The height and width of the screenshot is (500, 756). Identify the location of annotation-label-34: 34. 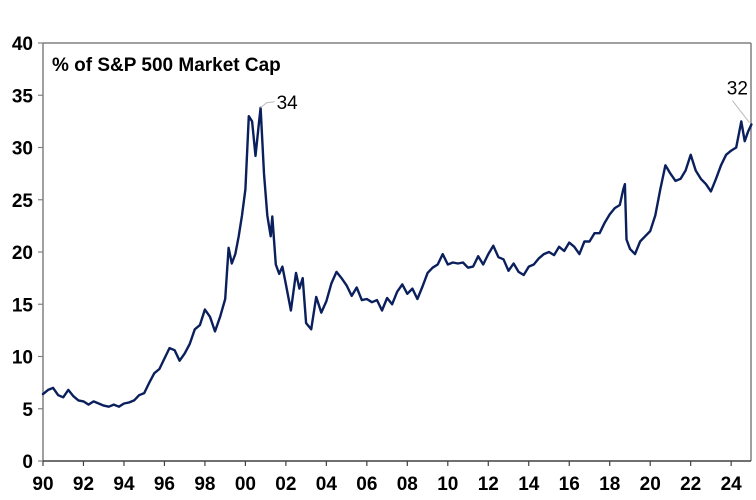
(288, 103).